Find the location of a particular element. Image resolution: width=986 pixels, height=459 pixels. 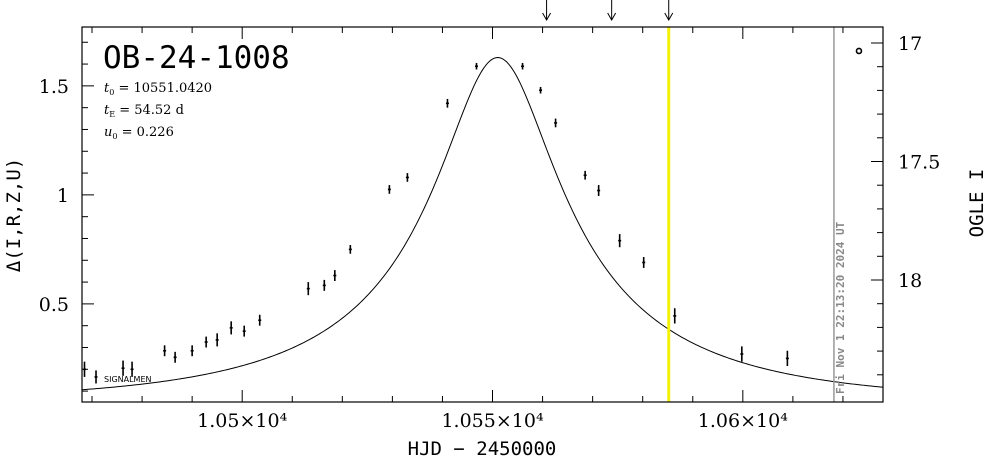

param-line: tE = 54.52 d is located at coordinates (144, 111).